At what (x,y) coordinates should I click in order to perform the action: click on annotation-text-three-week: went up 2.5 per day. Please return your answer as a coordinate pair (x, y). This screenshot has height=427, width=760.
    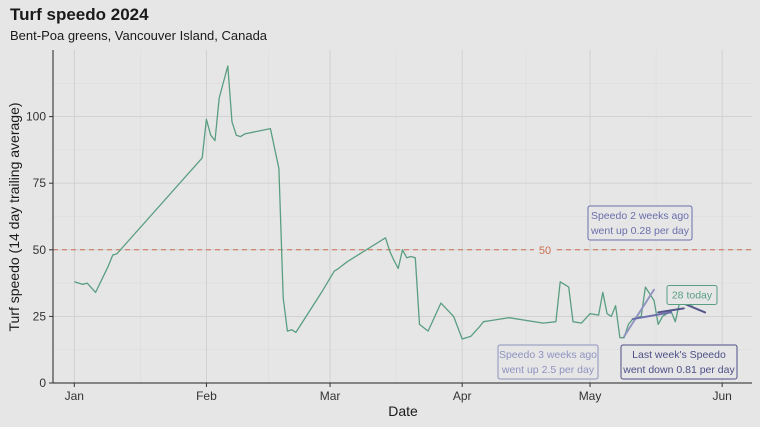
    Looking at the image, I should click on (548, 370).